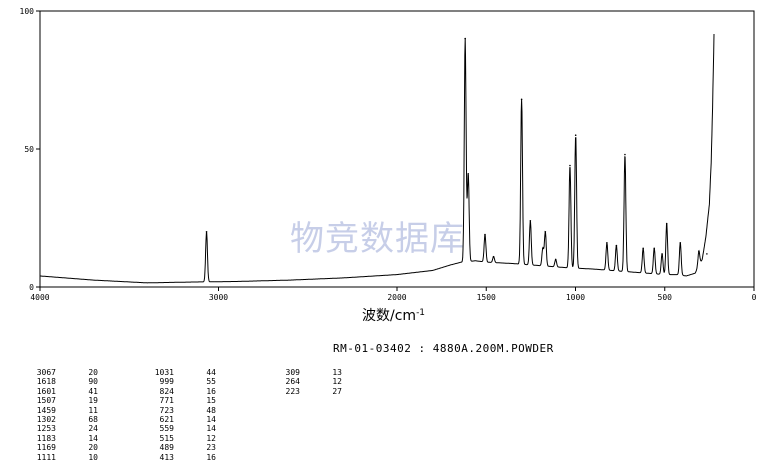  What do you see at coordinates (377, 239) in the screenshot?
I see `watermark: 物竞数据库` at bounding box center [377, 239].